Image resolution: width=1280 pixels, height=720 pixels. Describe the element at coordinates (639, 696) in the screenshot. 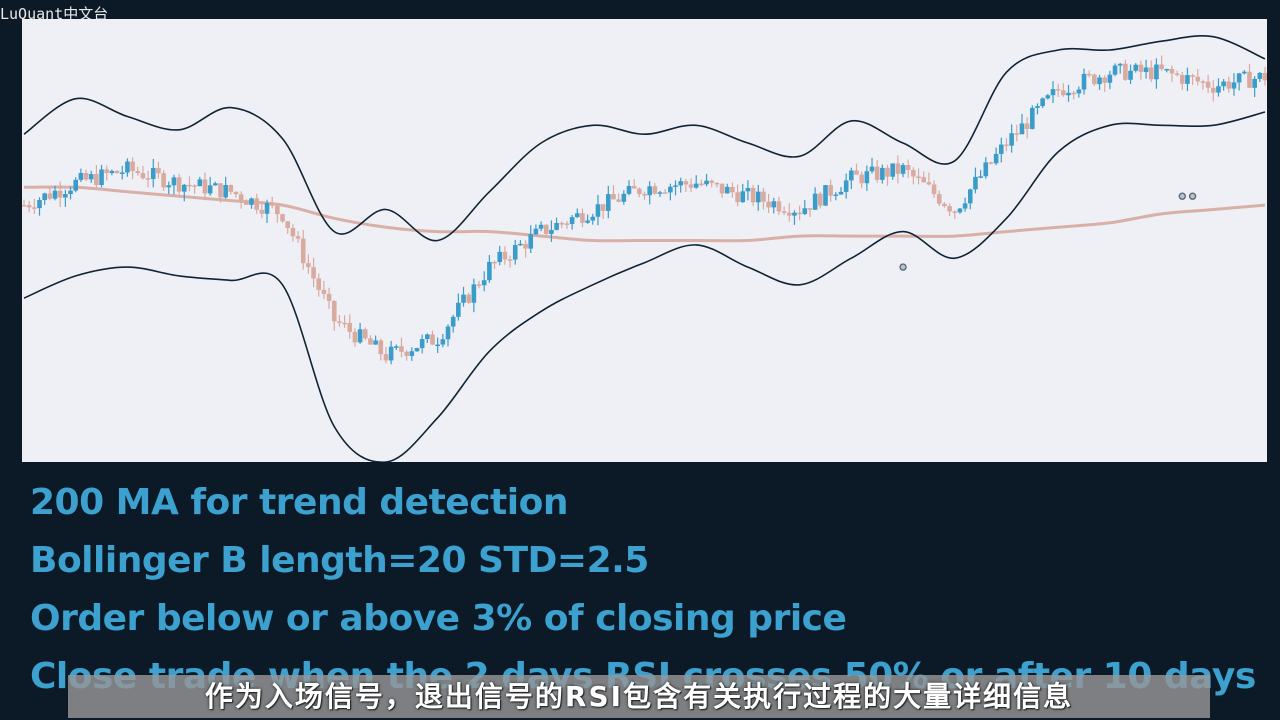

I see `video-subtitle: 作为入场信号，退出信号的RSI包含有关执行过程的大量详细信息` at that location.